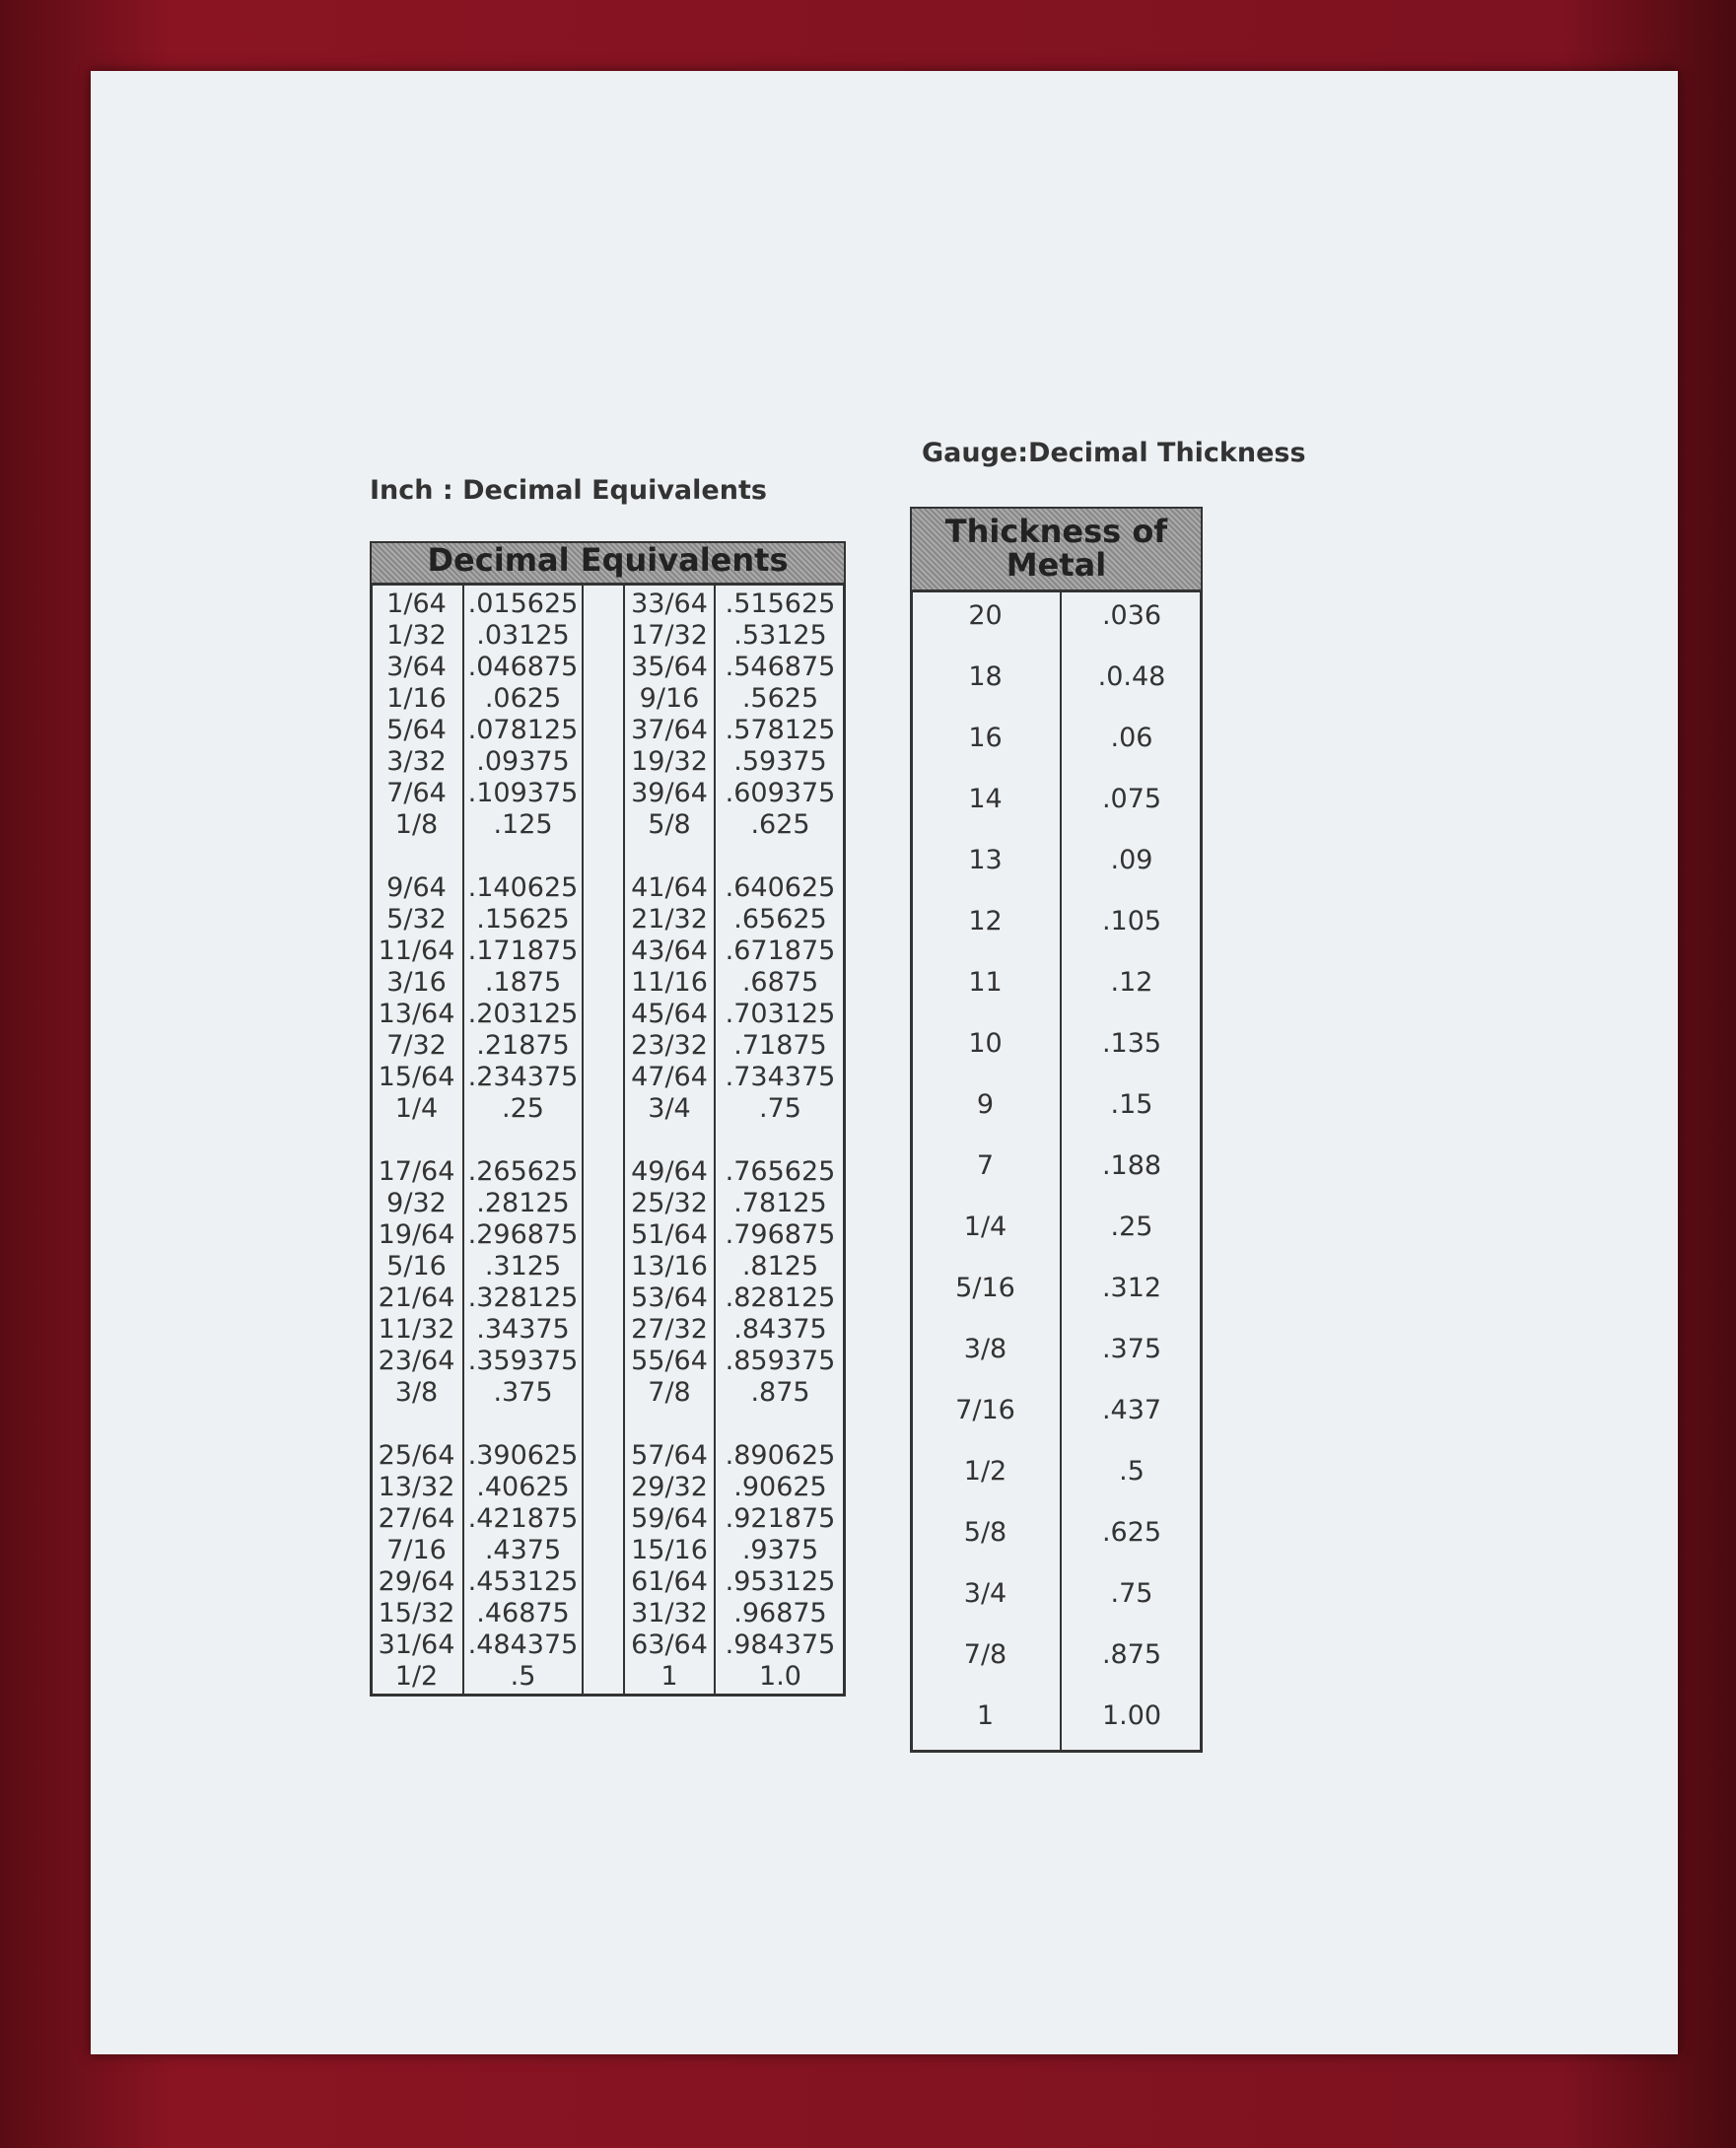 The image size is (1736, 2148). What do you see at coordinates (669, 761) in the screenshot?
I see `fraction: 19/32` at bounding box center [669, 761].